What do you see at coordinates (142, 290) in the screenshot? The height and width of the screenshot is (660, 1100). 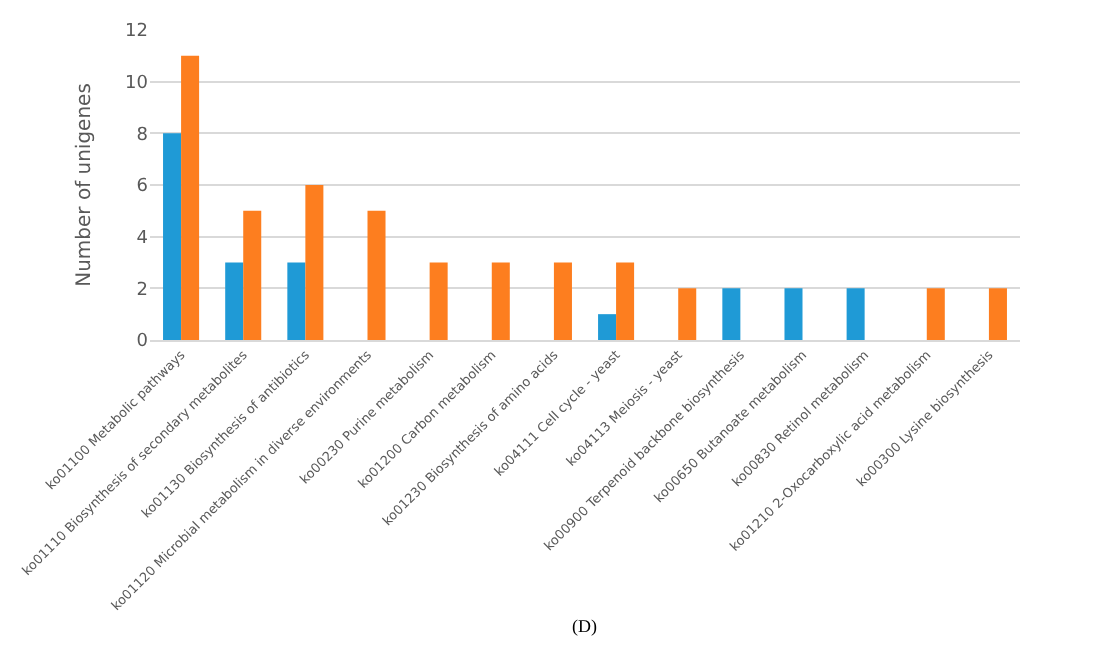 I see `y-tick-label: 2` at bounding box center [142, 290].